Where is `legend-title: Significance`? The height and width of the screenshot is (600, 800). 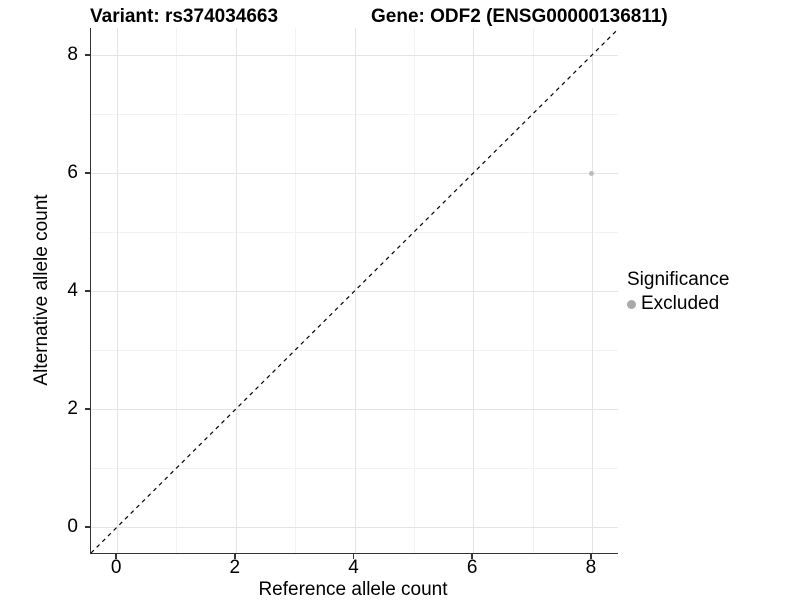 legend-title: Significance is located at coordinates (678, 279).